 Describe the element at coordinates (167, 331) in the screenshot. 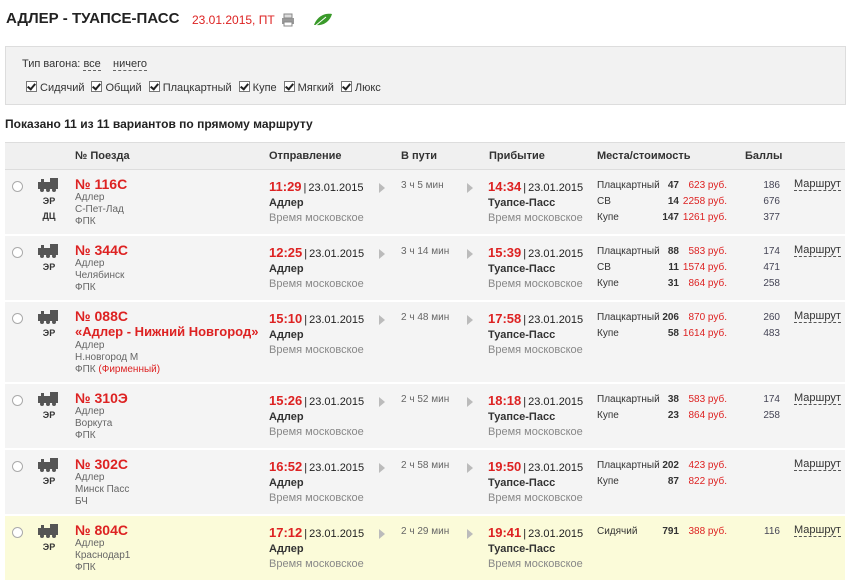

I see `train-name: «Адлер - Нижний Новгород»` at that location.